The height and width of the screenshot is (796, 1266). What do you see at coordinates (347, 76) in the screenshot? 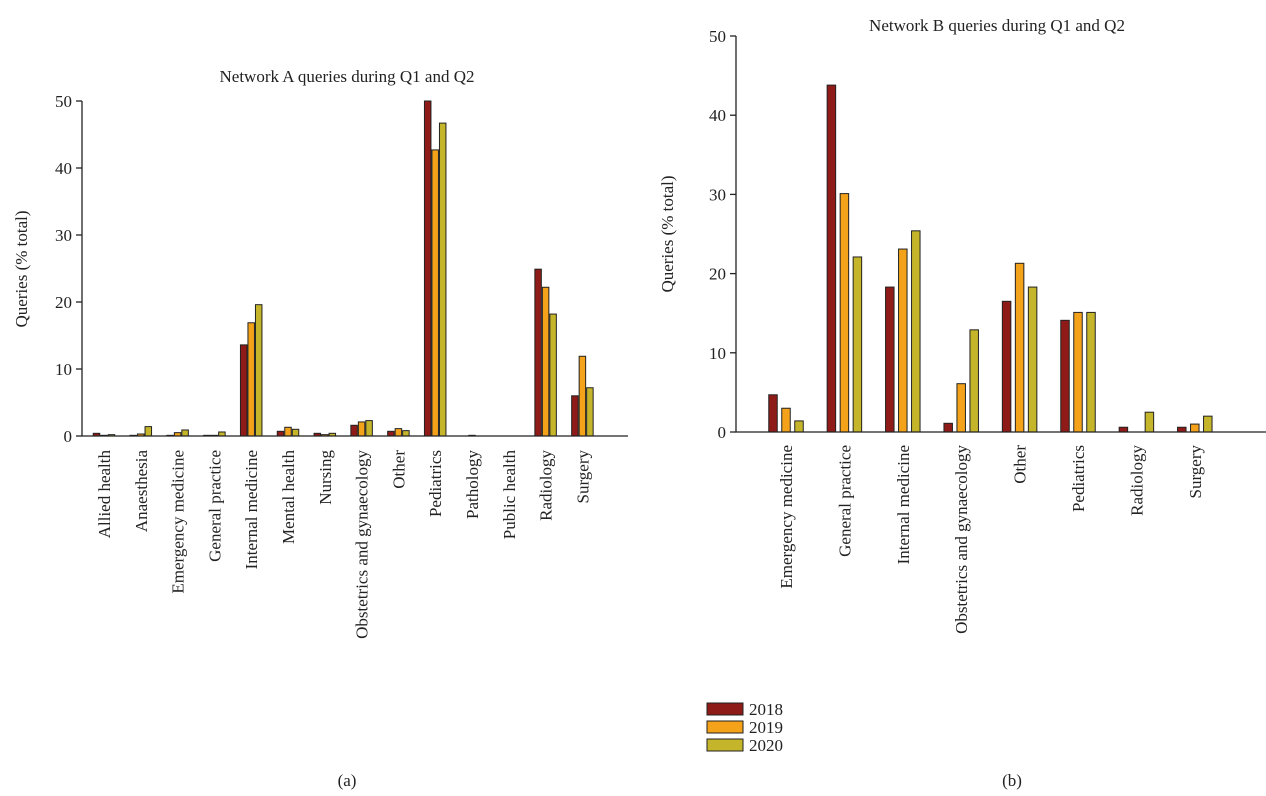
I see `panel-a-title: Network A queries during Q1 and Q2` at bounding box center [347, 76].